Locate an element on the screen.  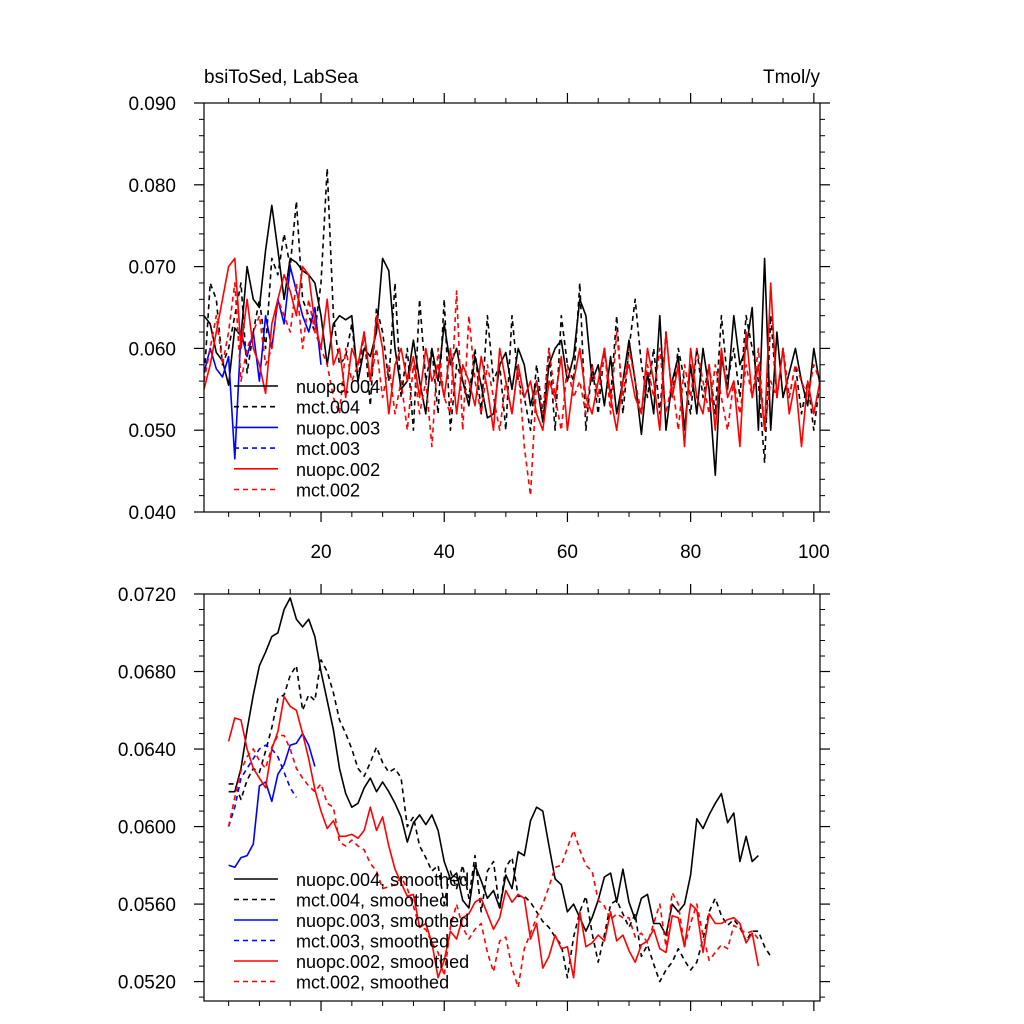
legend-label: mct.003, smoothed is located at coordinates (372, 942).